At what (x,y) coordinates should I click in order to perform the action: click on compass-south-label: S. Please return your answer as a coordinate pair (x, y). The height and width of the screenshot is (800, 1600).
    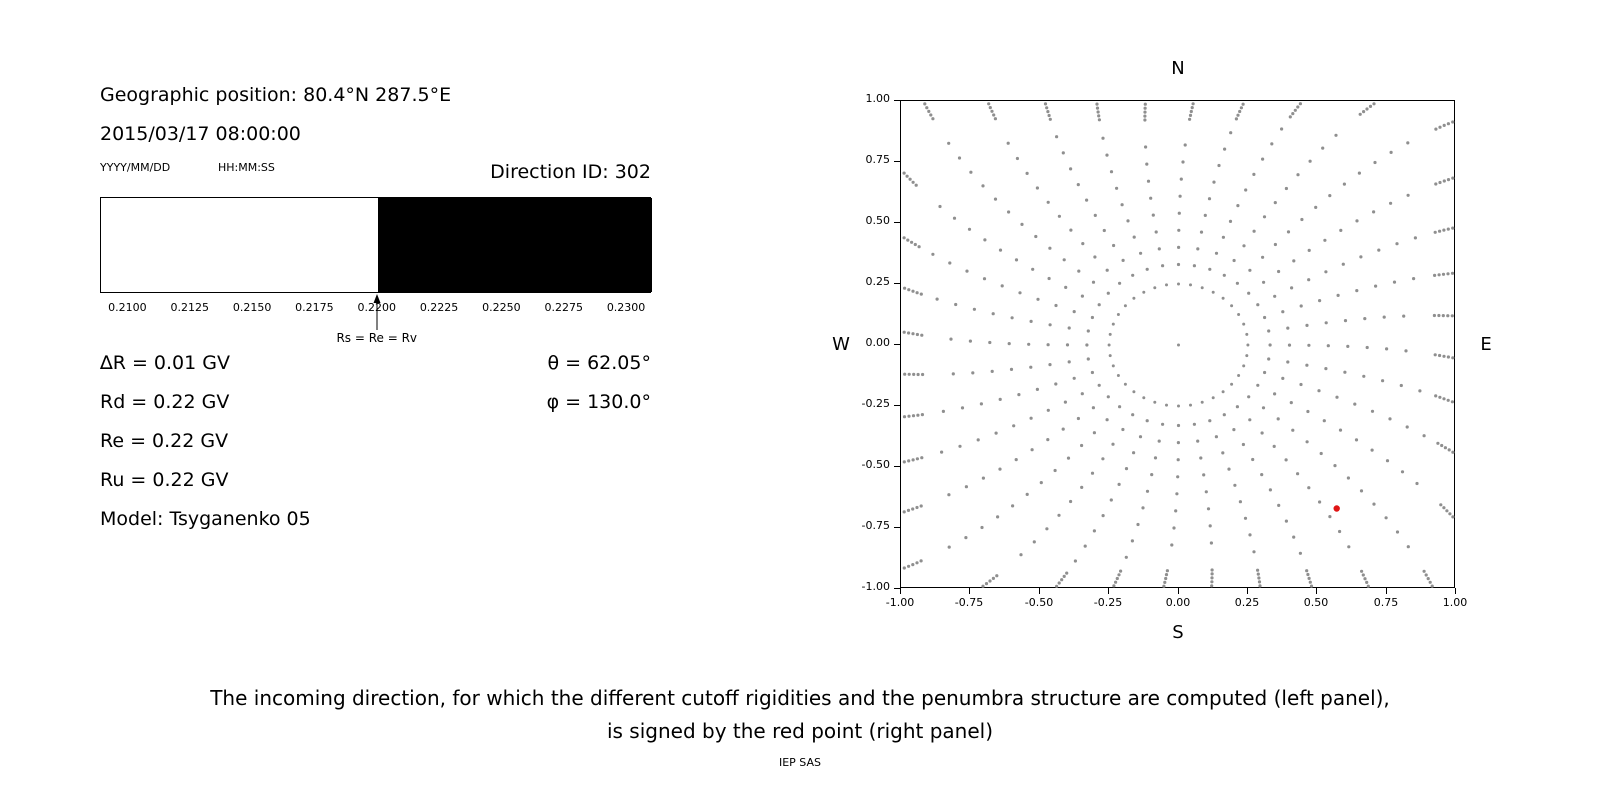
    Looking at the image, I should click on (1178, 632).